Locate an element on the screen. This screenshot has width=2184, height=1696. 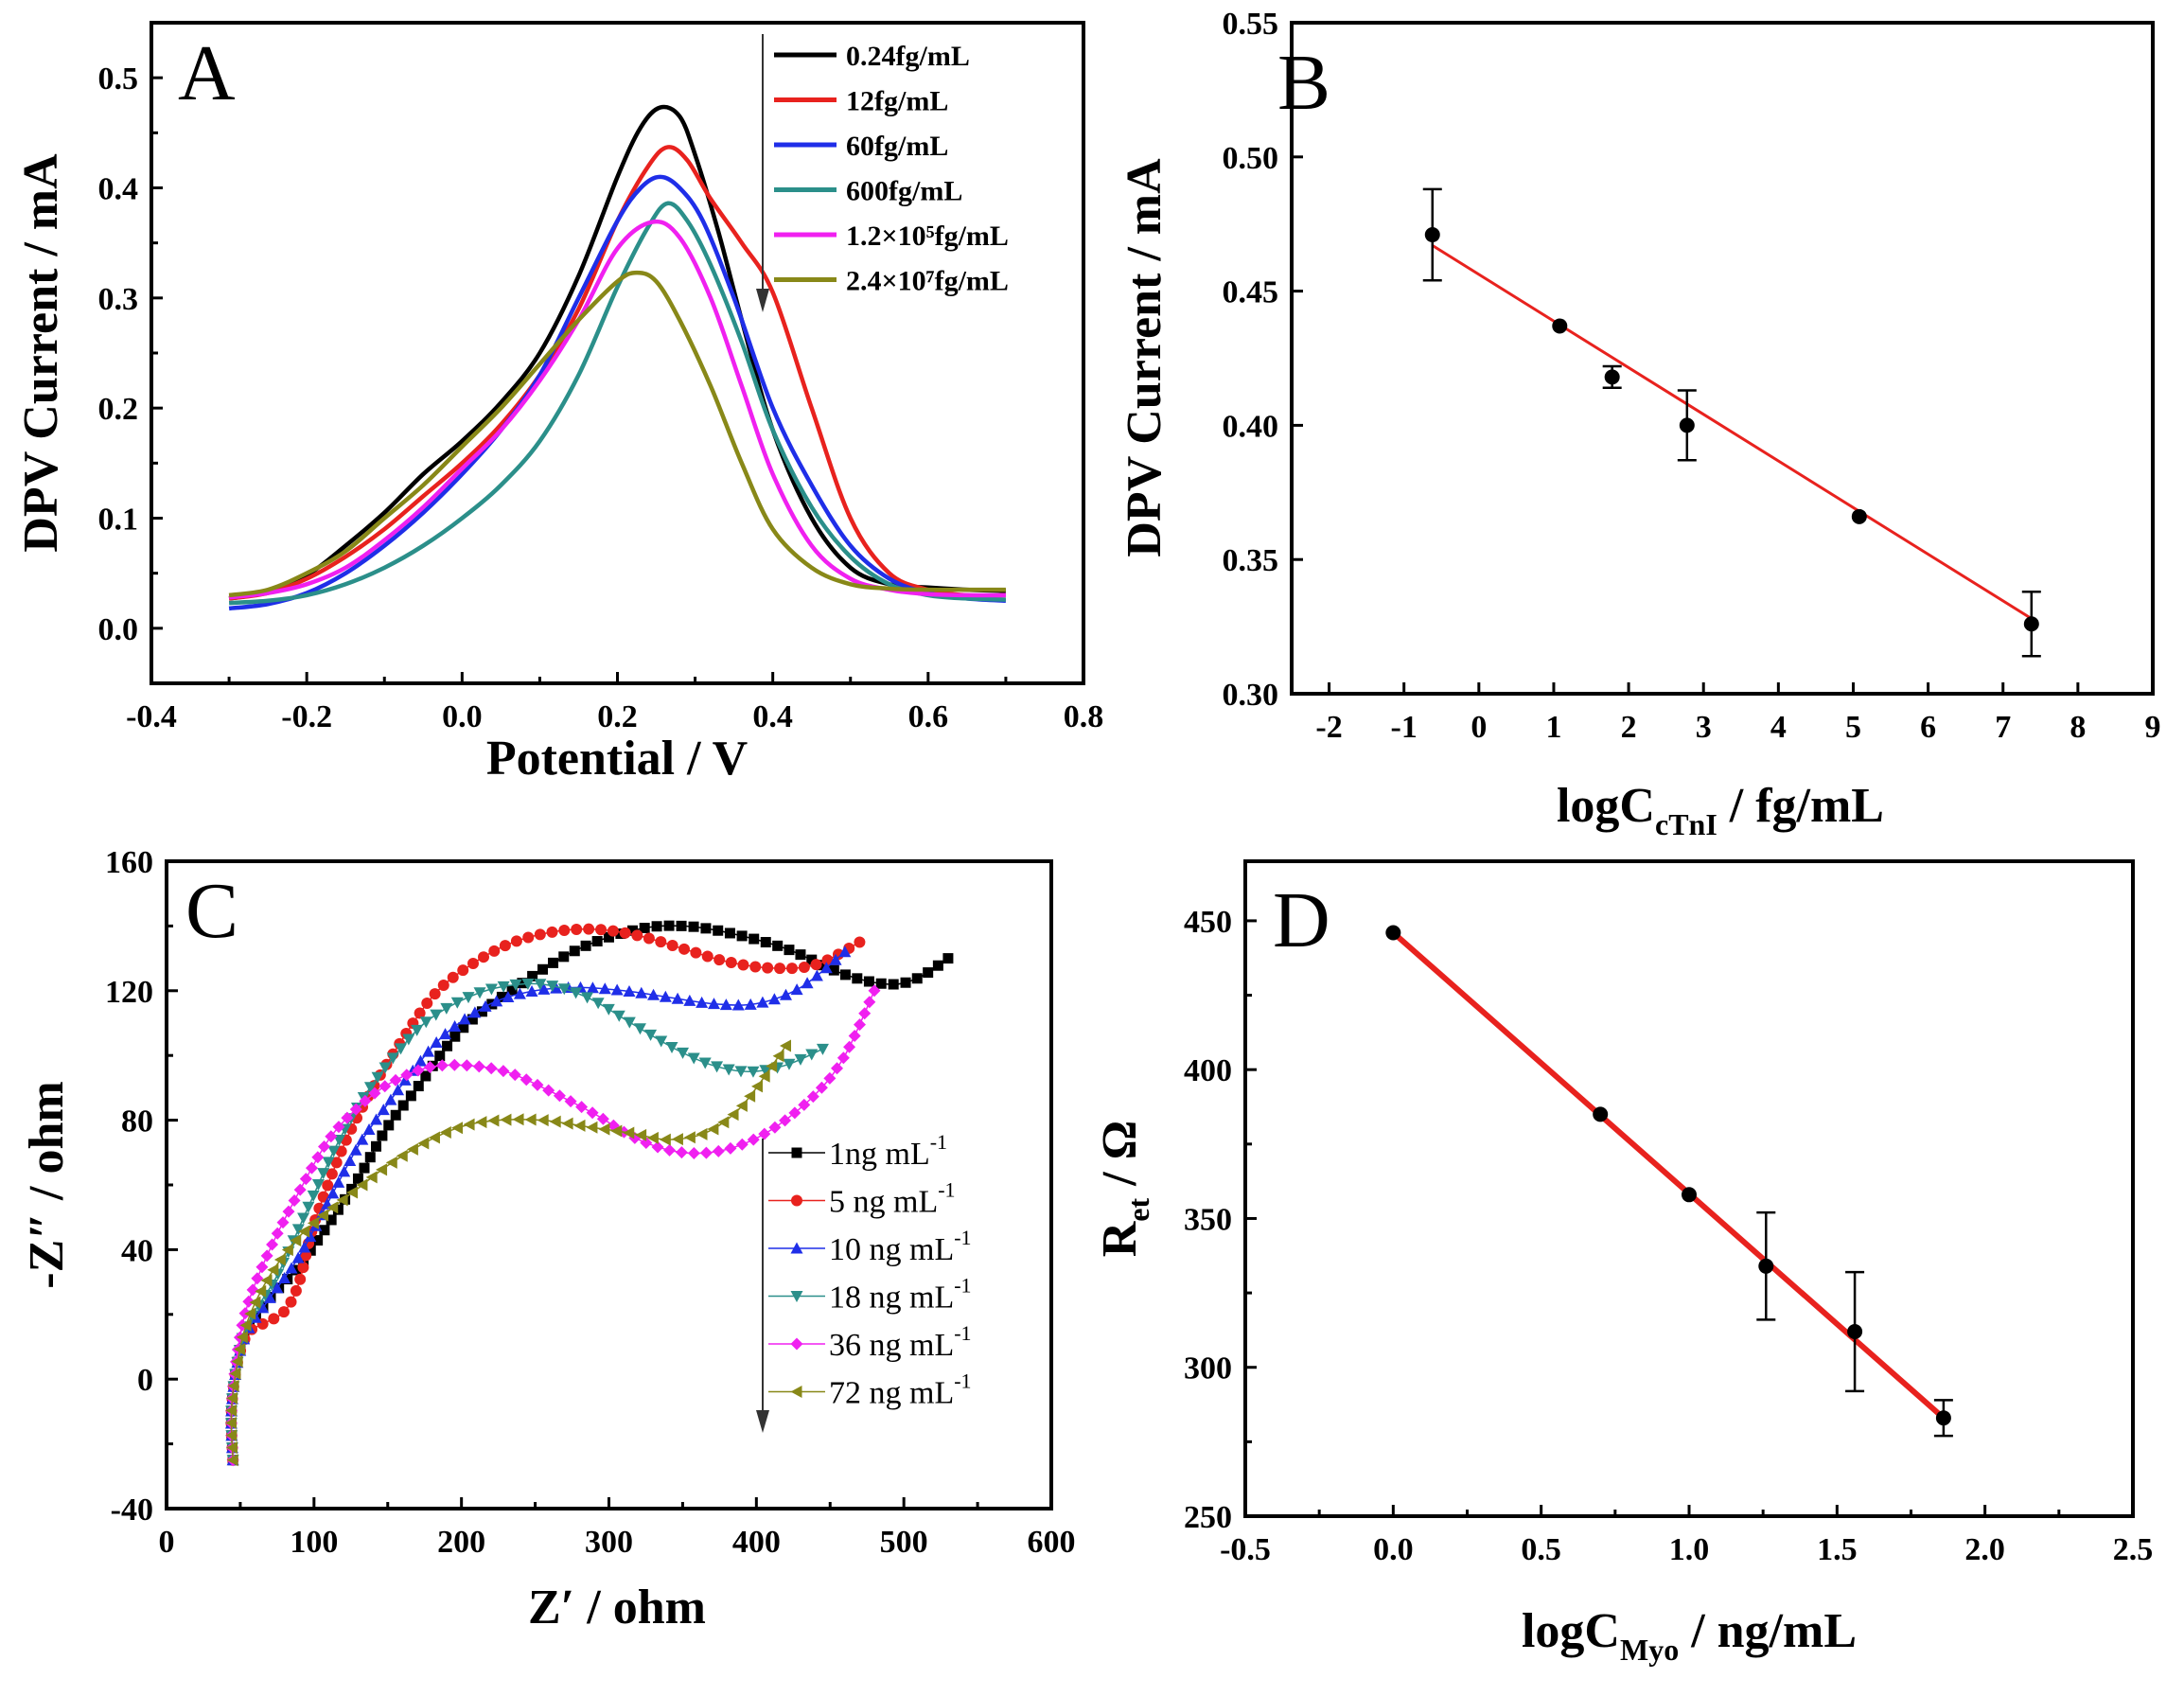
panel-c-legend-label-sup: -1 is located at coordinates (962, 1237).